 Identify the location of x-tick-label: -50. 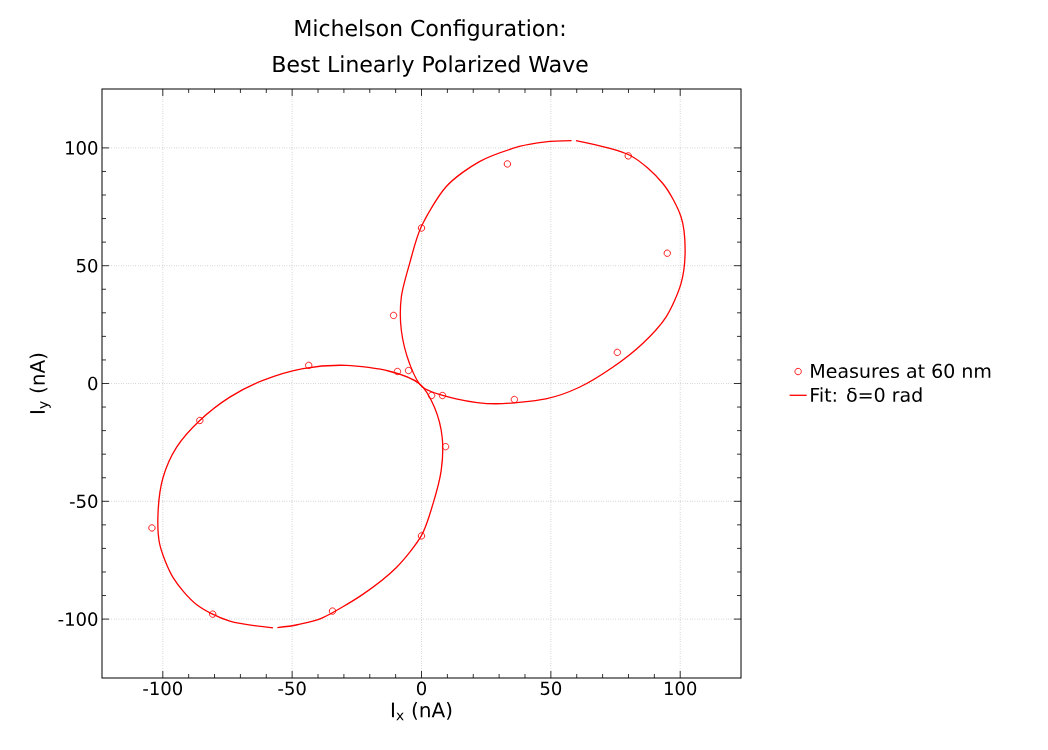
(292, 688).